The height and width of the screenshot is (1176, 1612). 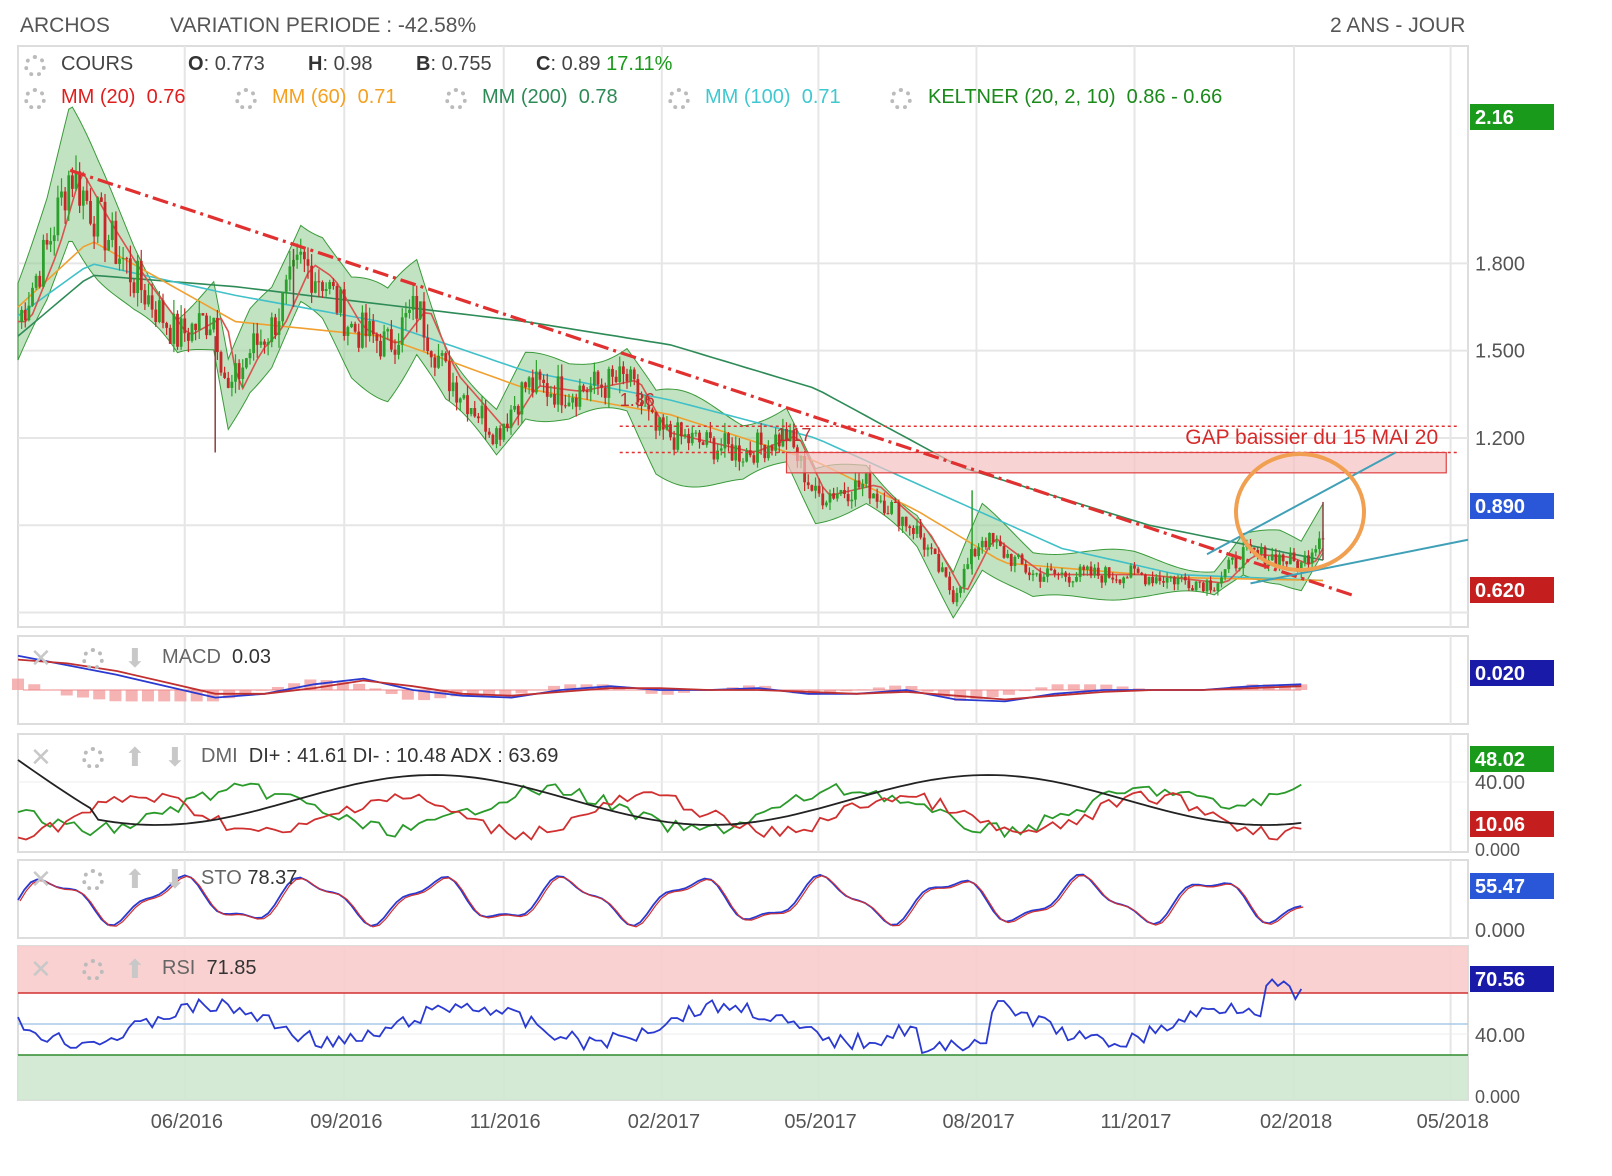 I want to click on gap-annotation: GAP baissier du 15 MAI 20, so click(x=1311, y=437).